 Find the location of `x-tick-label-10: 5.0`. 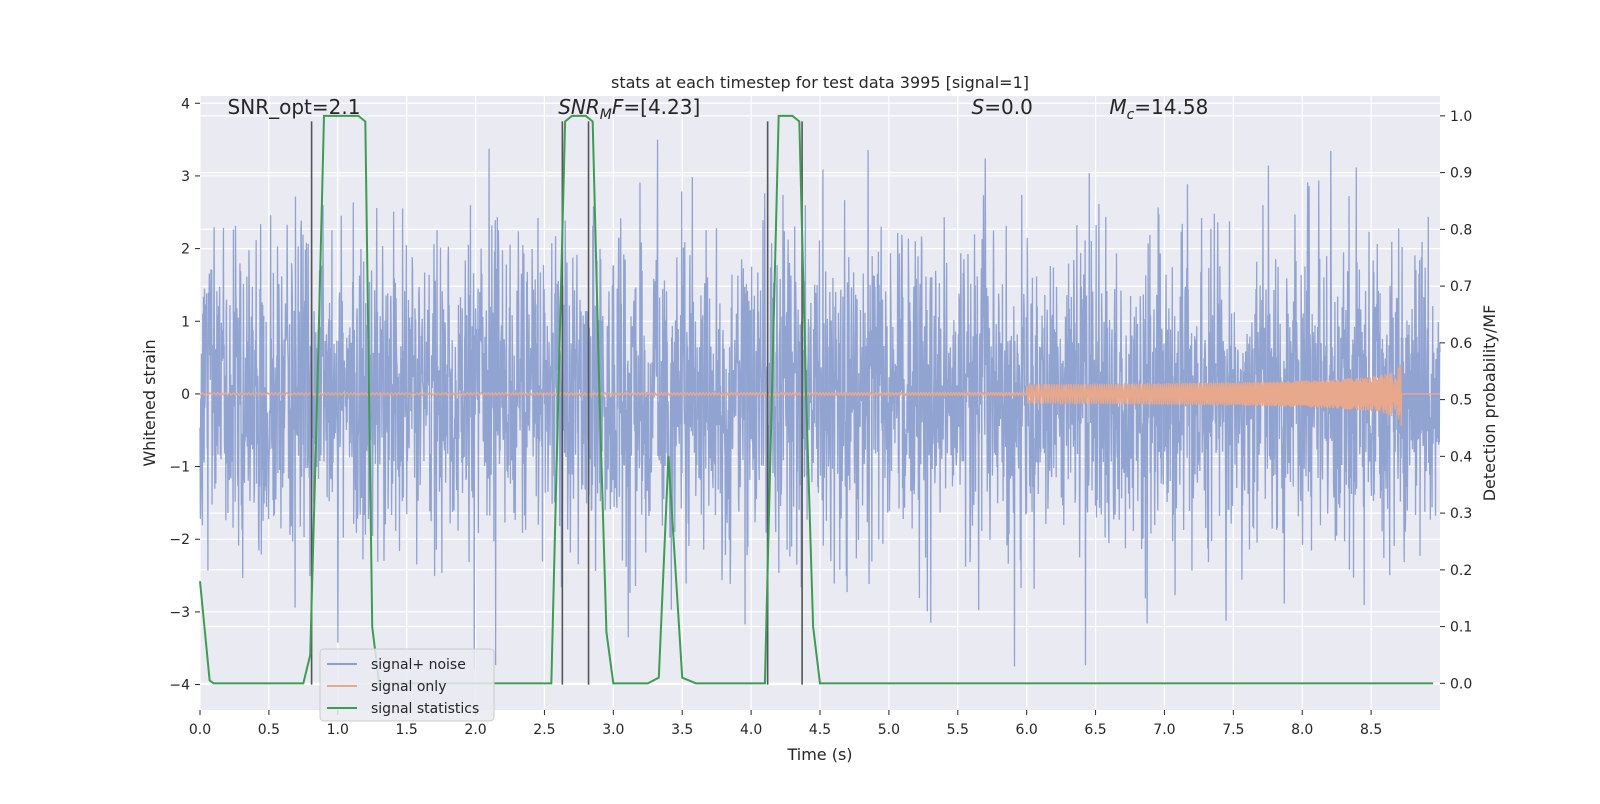

x-tick-label-10: 5.0 is located at coordinates (889, 730).